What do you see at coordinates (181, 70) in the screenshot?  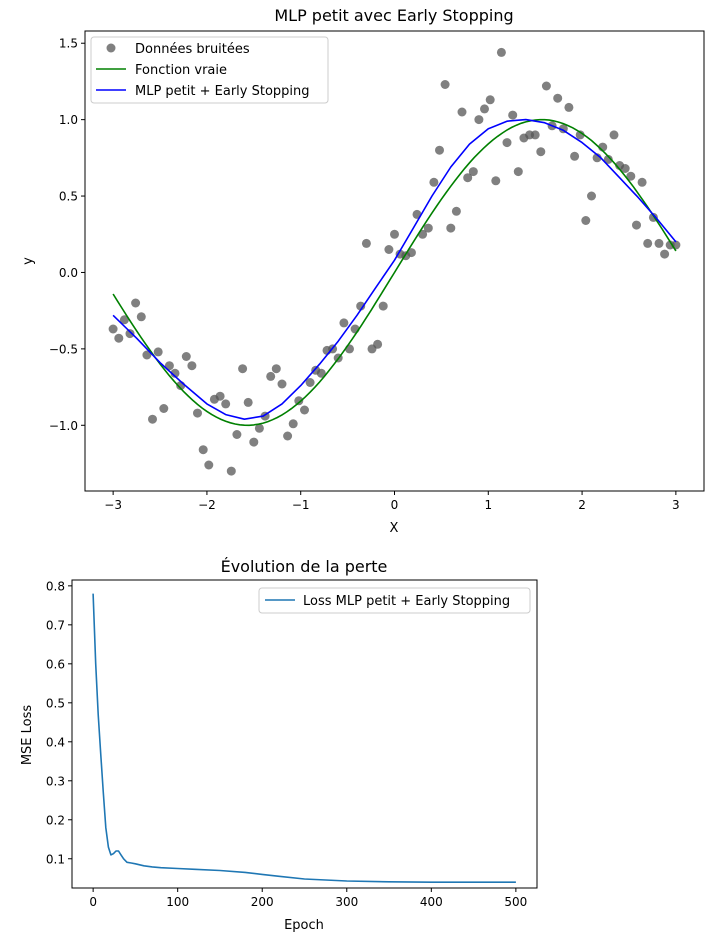 I see `legend-label-true: Fonction vraie` at bounding box center [181, 70].